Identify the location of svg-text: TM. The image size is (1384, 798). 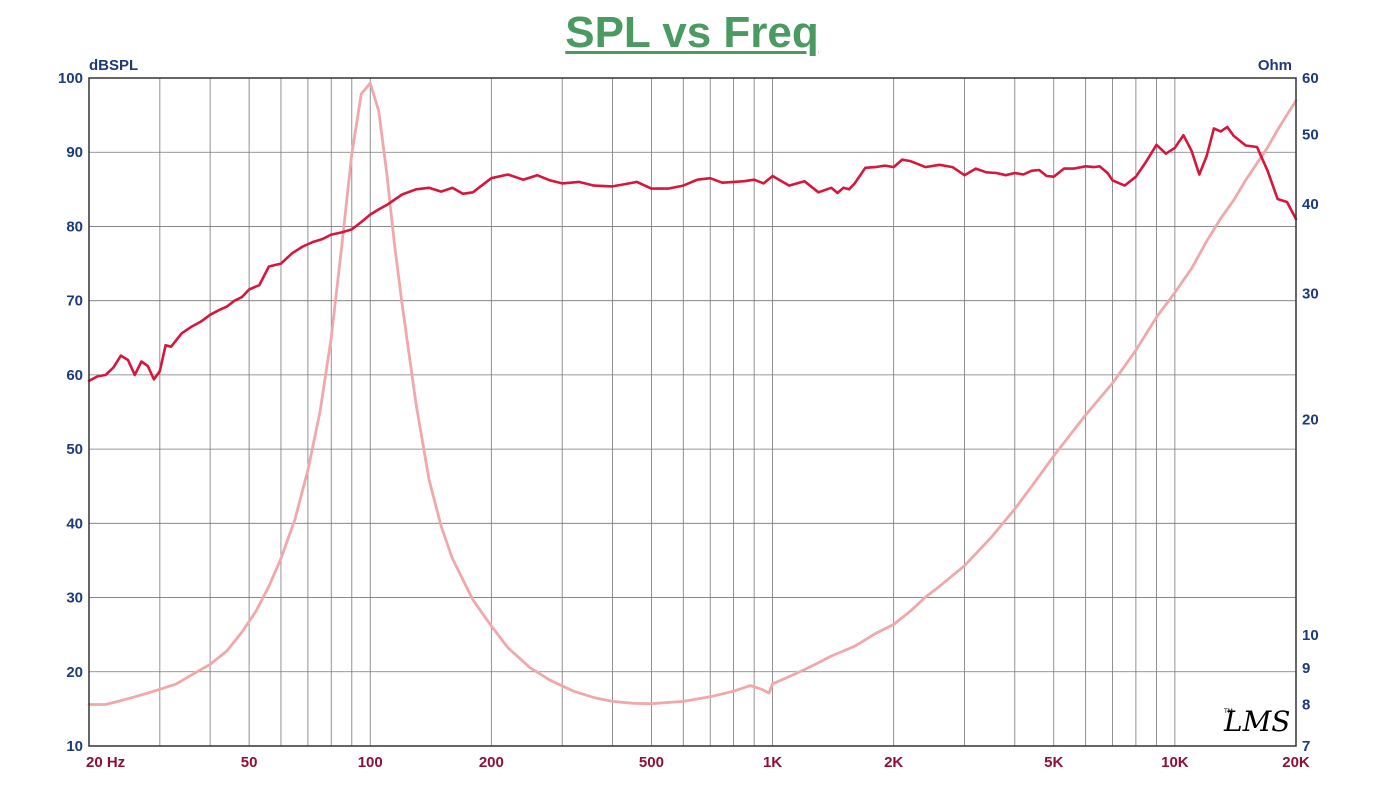
(1228, 711).